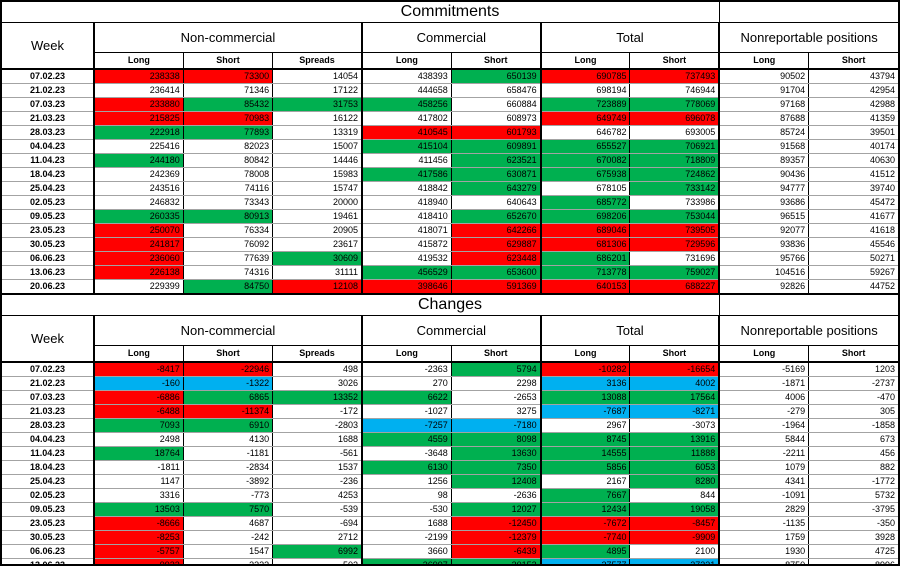 Image resolution: width=900 pixels, height=566 pixels. Describe the element at coordinates (674, 523) in the screenshot. I see `value-cell: -8457` at that location.